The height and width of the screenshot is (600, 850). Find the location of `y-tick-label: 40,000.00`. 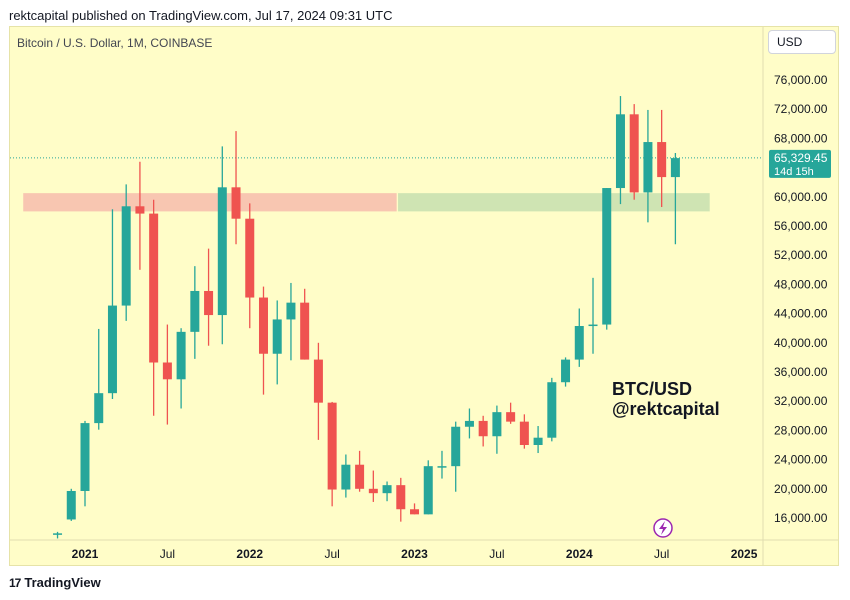

y-tick-label: 40,000.00 is located at coordinates (801, 343).